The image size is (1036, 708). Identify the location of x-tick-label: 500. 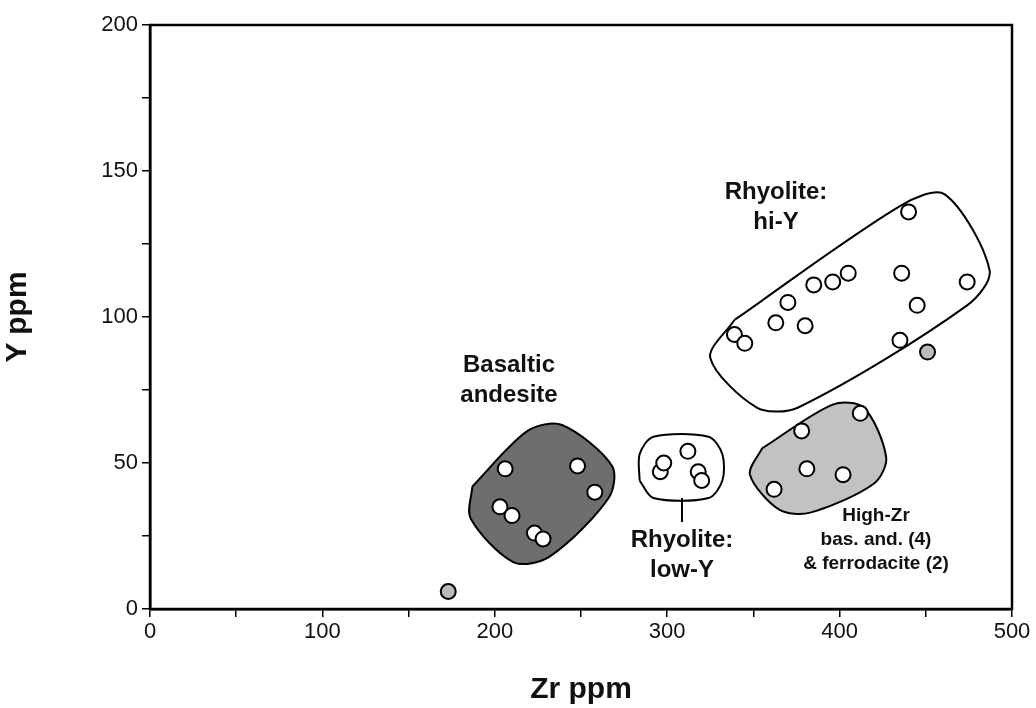
(1012, 631).